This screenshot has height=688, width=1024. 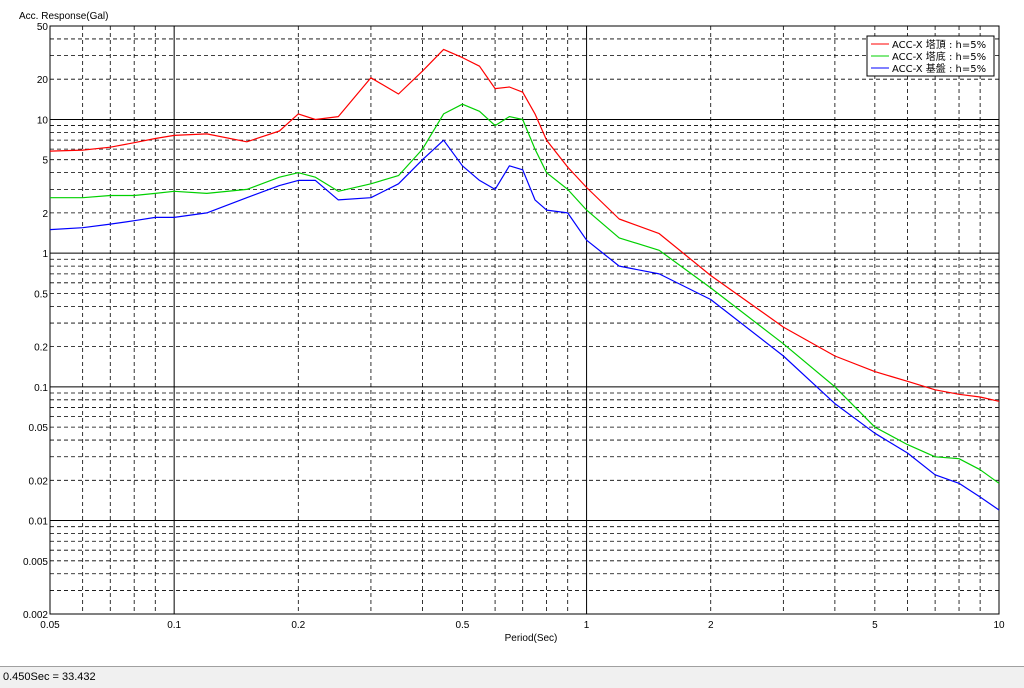 What do you see at coordinates (41, 348) in the screenshot?
I see `y-tick-label: 0.2` at bounding box center [41, 348].